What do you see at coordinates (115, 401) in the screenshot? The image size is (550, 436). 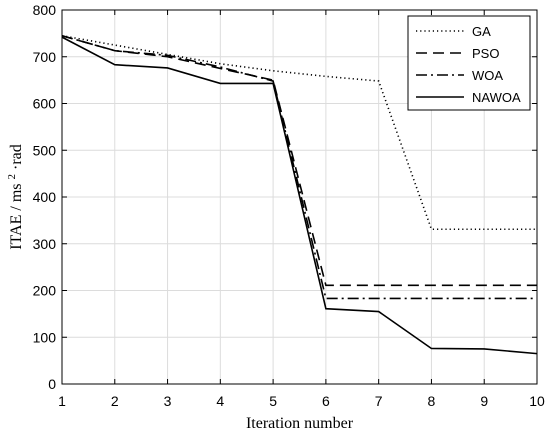 I see `x-tick-label: 2` at bounding box center [115, 401].